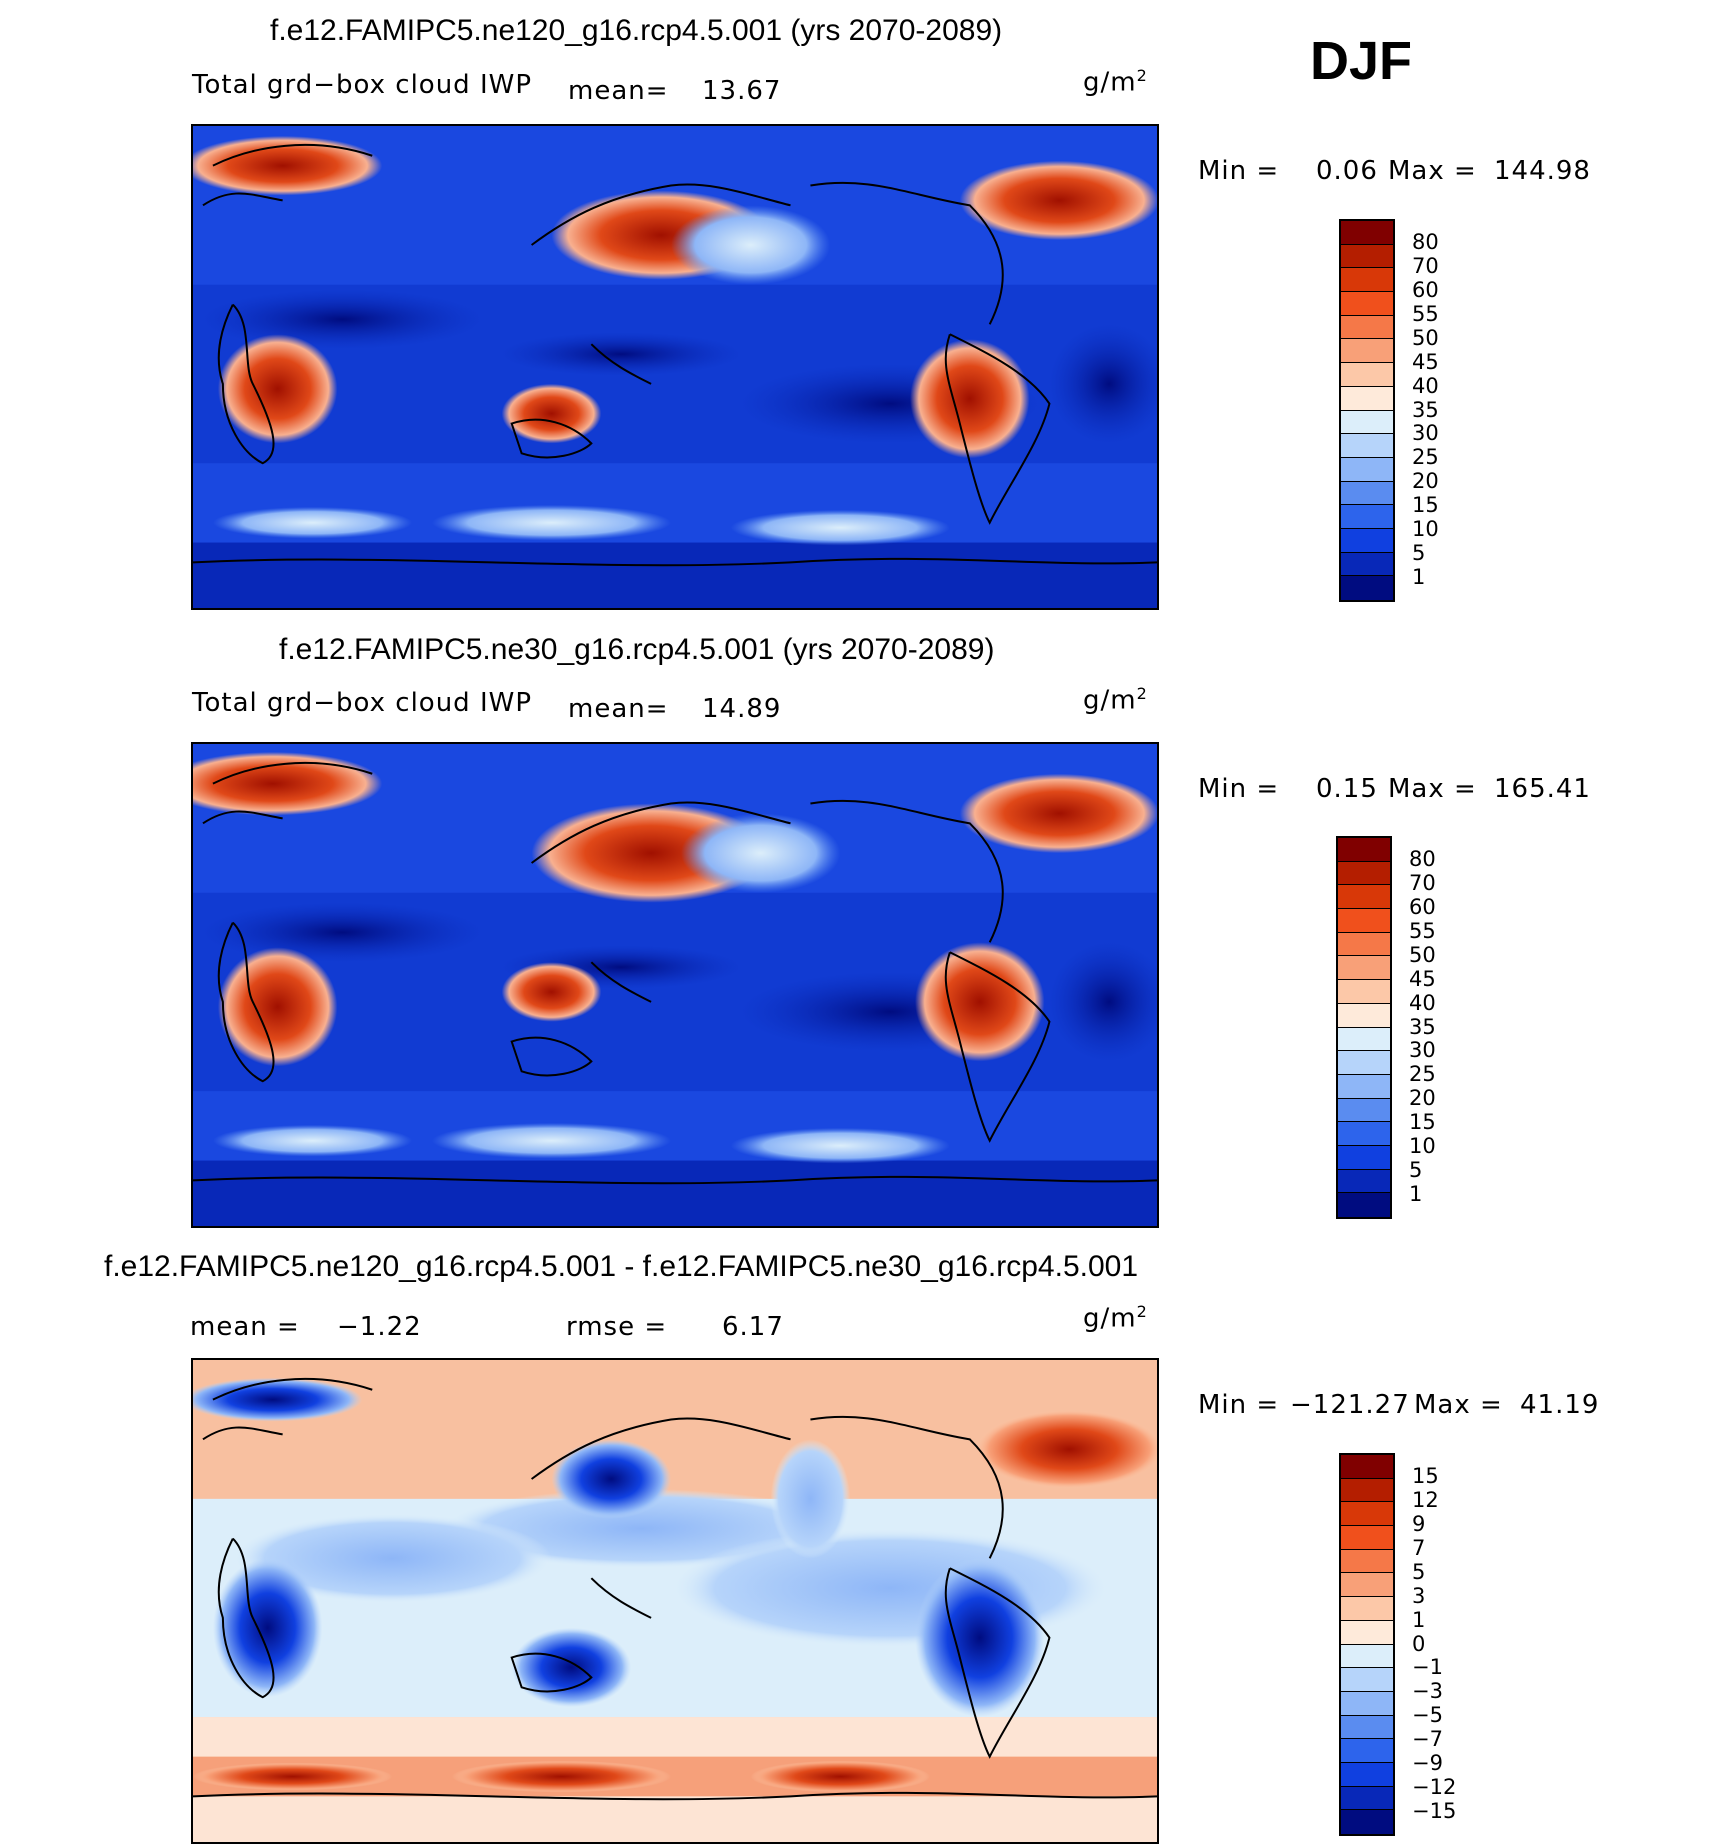  Describe the element at coordinates (1419, 1643) in the screenshot. I see `colorbar-tick-label: 0` at that location.